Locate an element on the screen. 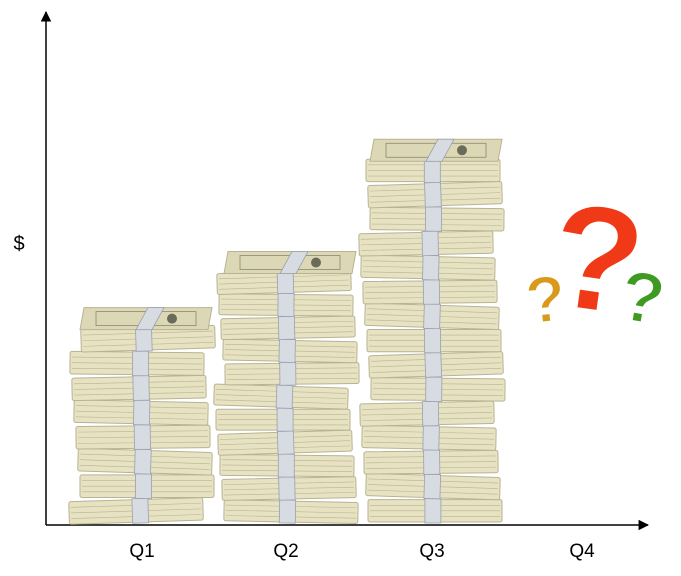 This screenshot has height=576, width=681. x-tick-label-q1: Q1 is located at coordinates (141, 551).